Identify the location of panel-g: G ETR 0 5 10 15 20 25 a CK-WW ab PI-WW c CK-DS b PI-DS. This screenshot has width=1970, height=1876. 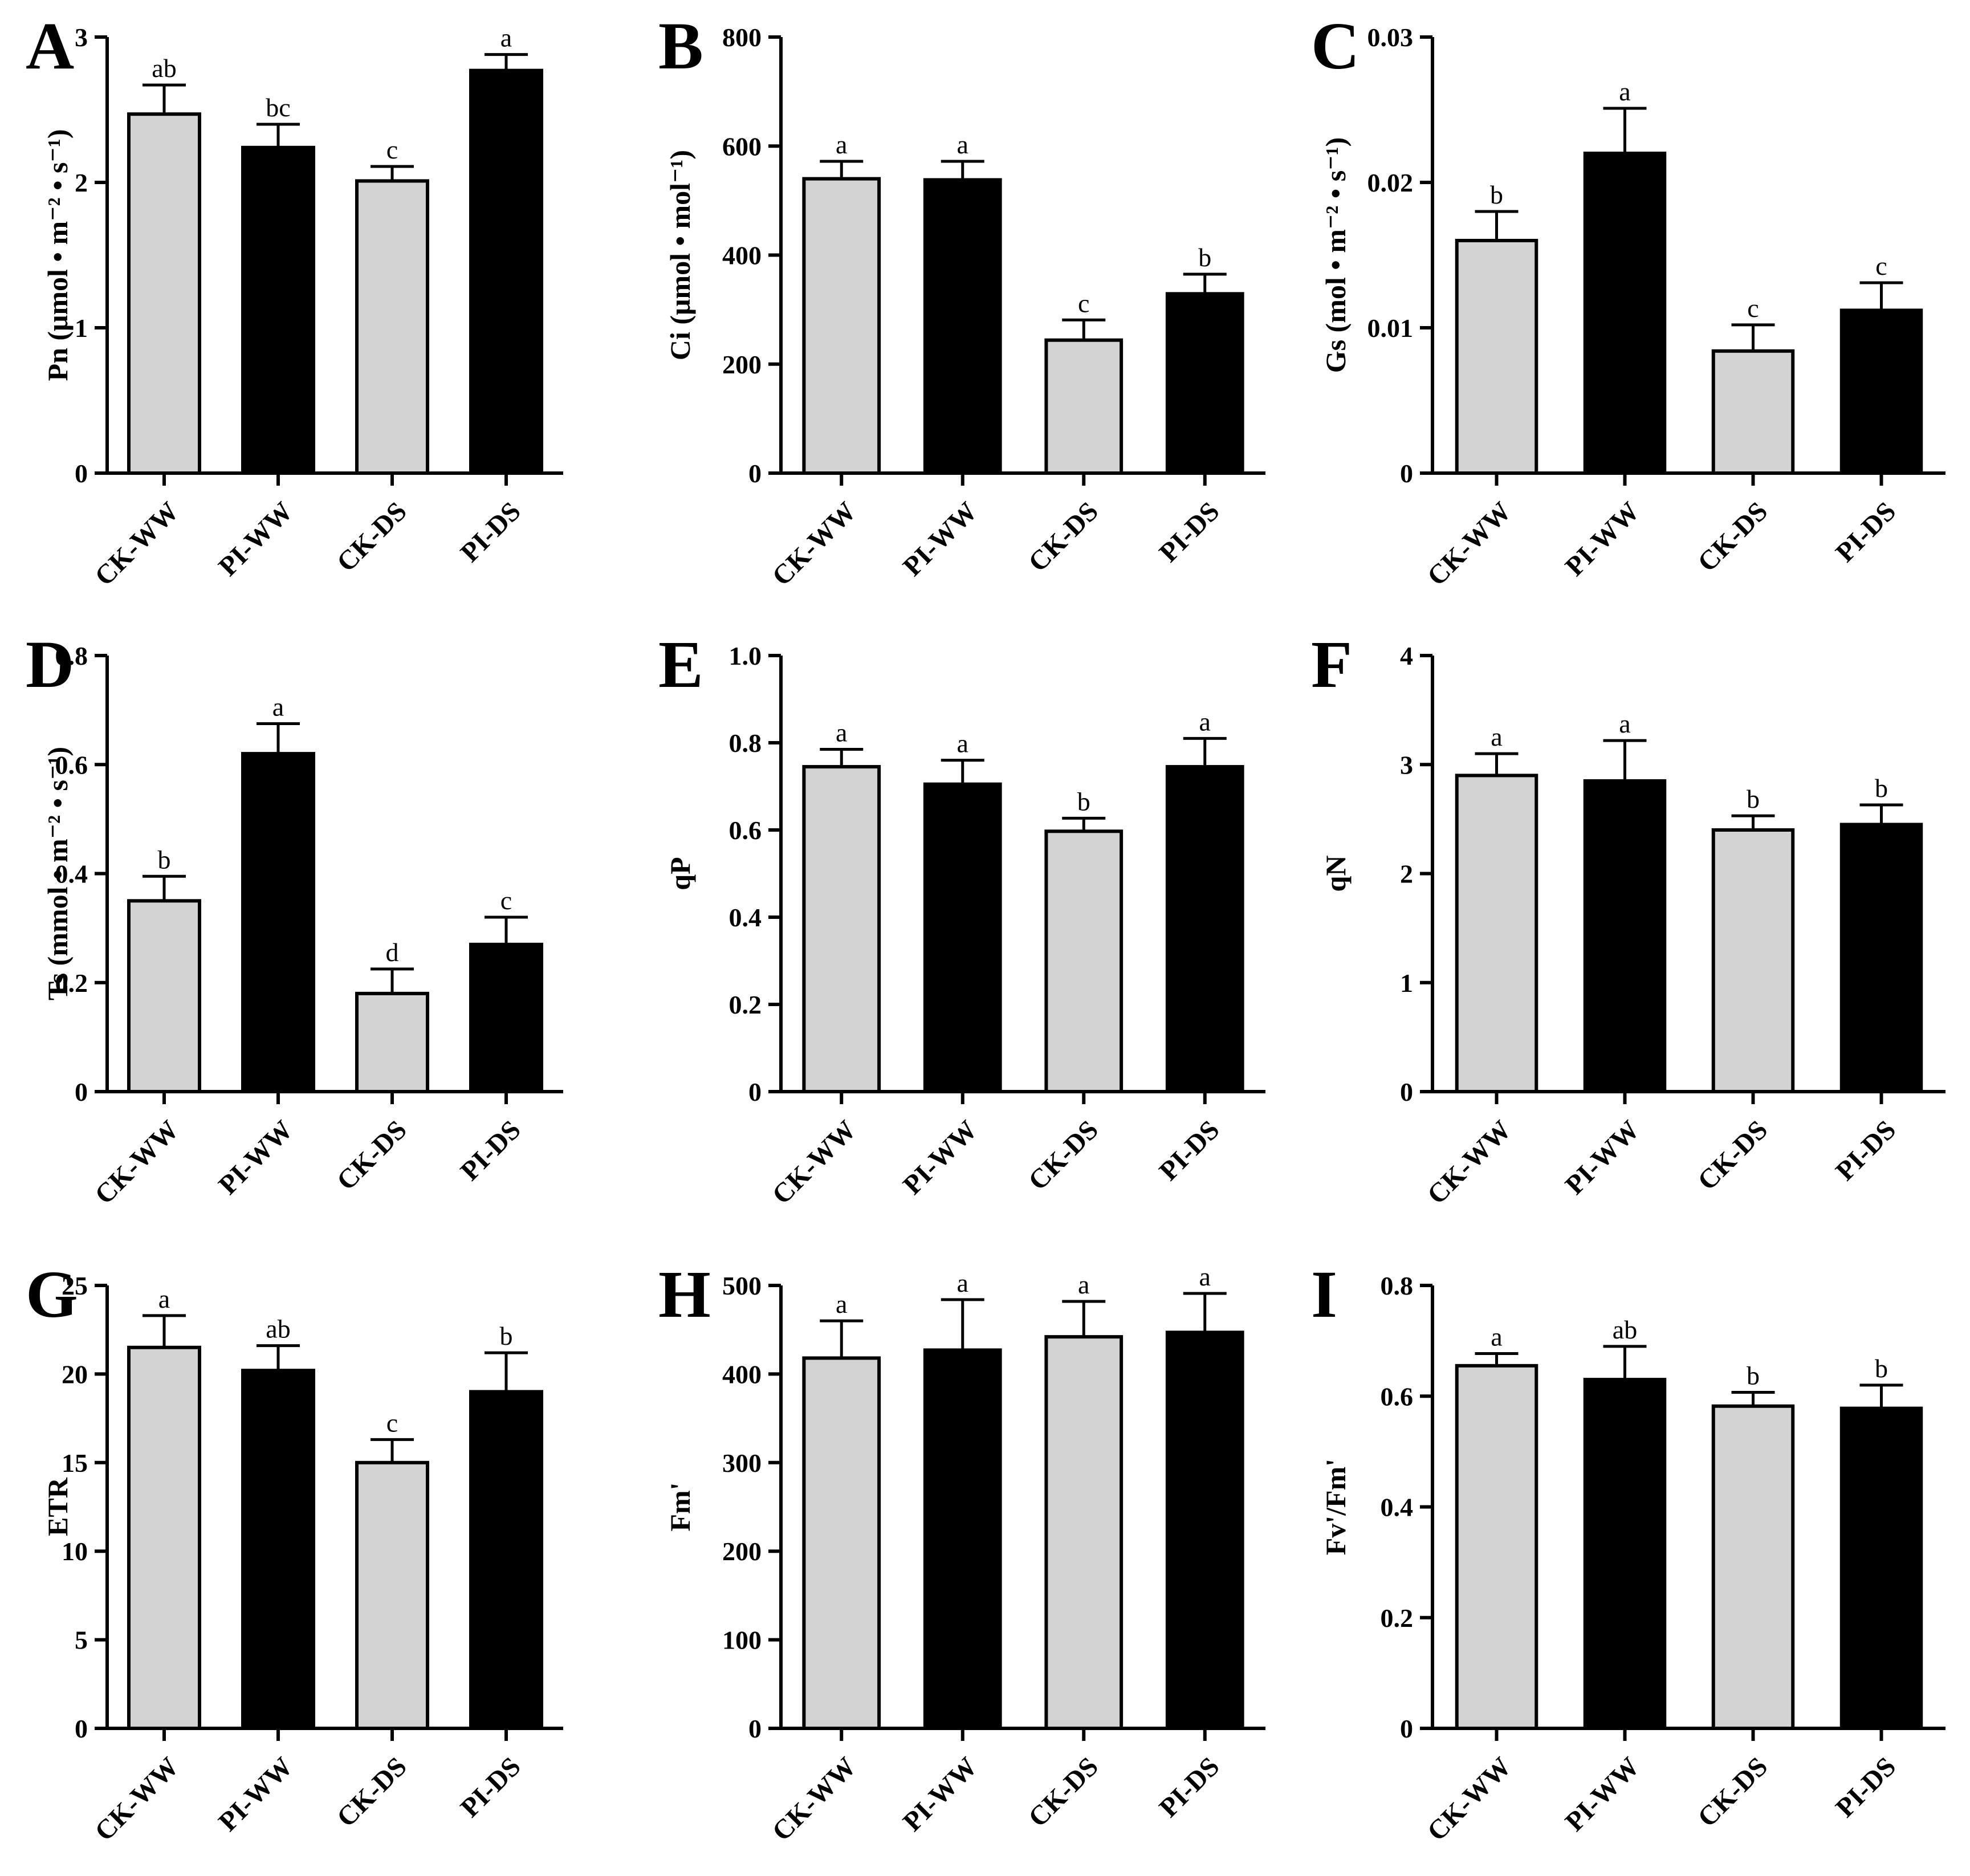
(294, 1552).